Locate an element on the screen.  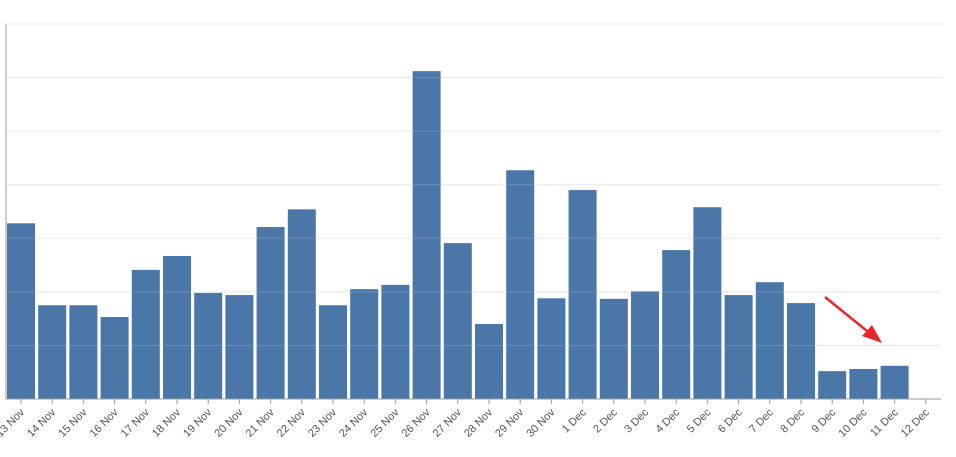
x-tick-label: 15 Nov is located at coordinates (72, 422).